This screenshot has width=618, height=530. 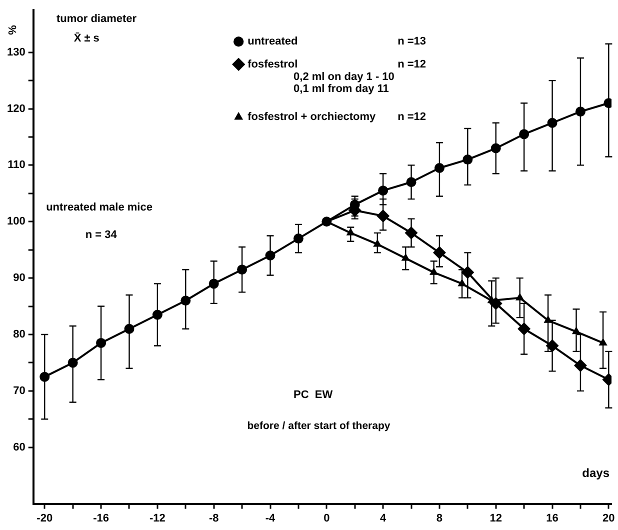 What do you see at coordinates (341, 89) in the screenshot?
I see `annotation: 0,1 ml from day 11` at bounding box center [341, 89].